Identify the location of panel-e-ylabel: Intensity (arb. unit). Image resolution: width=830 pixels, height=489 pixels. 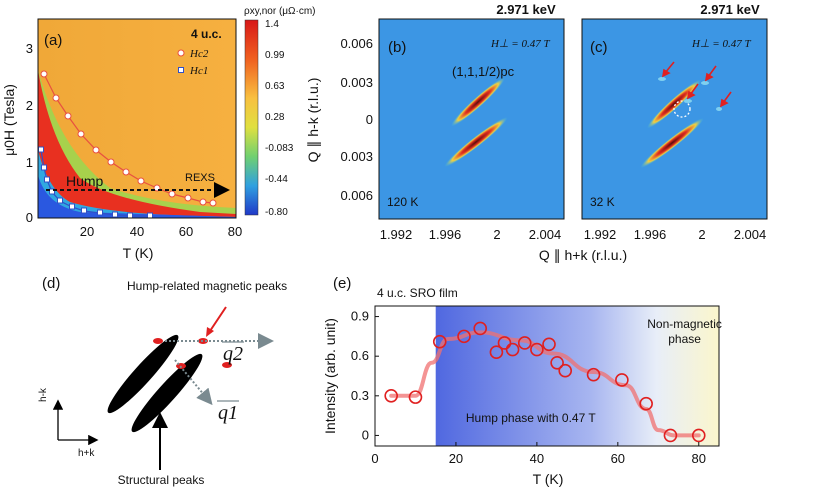
(330, 376).